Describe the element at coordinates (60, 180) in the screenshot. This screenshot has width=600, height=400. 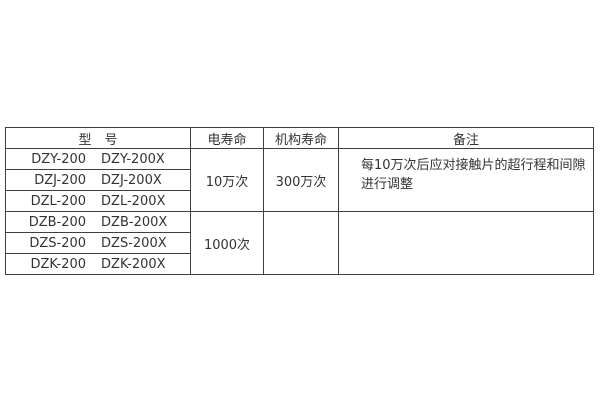
I see `model-name: DZJ-200` at that location.